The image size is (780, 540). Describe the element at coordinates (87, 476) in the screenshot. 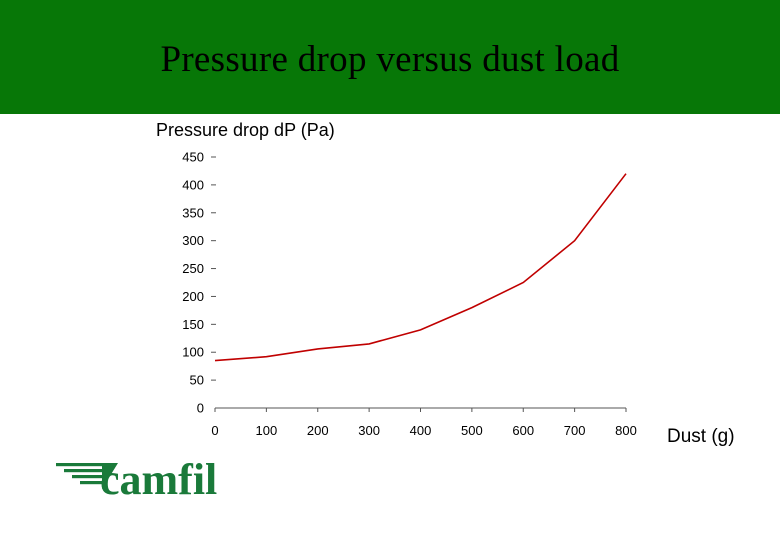

I see `logo-swoosh-icon` at that location.